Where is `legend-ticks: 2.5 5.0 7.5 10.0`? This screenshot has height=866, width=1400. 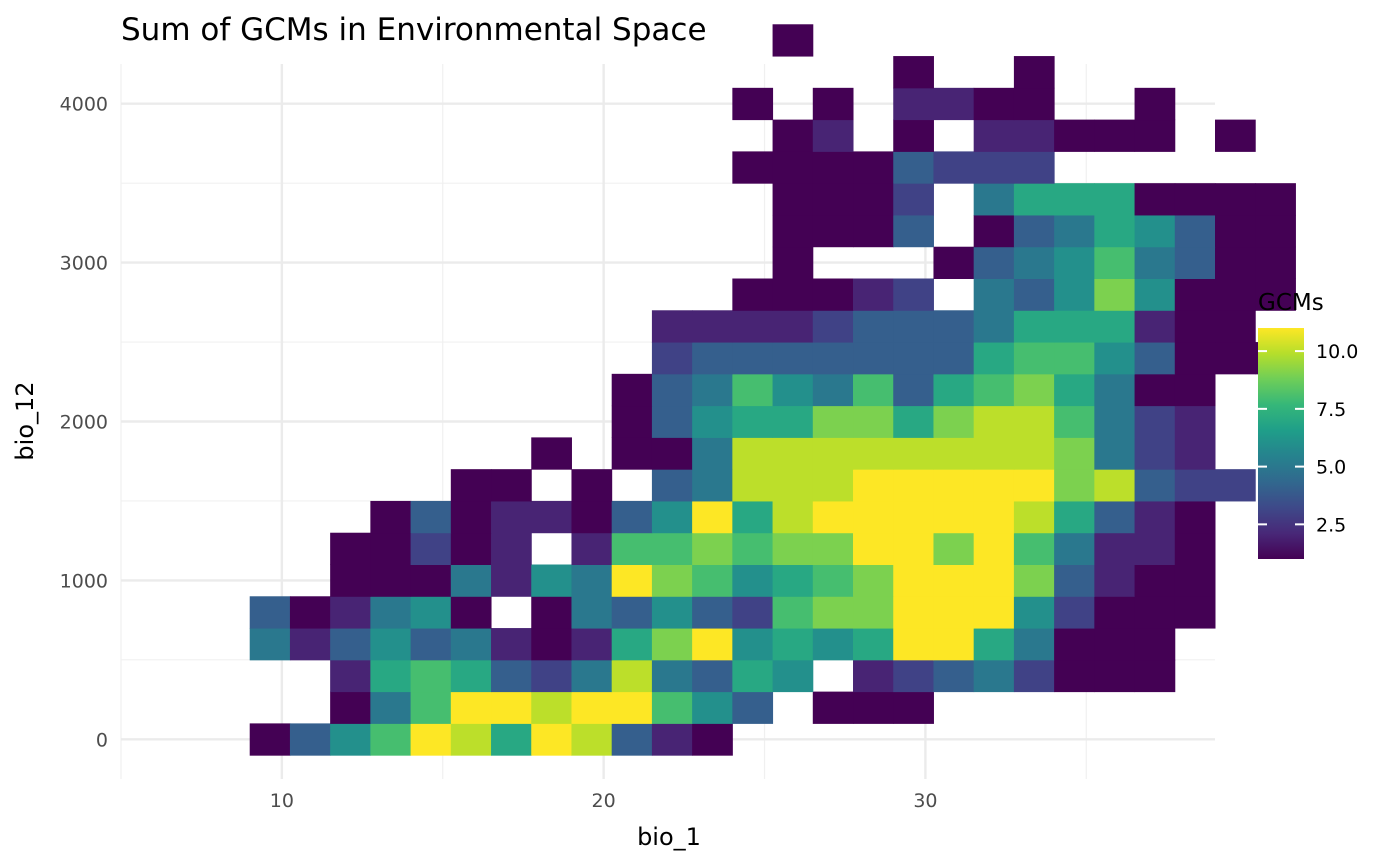
legend-ticks: 2.5 5.0 7.5 10.0 is located at coordinates (1308, 438).